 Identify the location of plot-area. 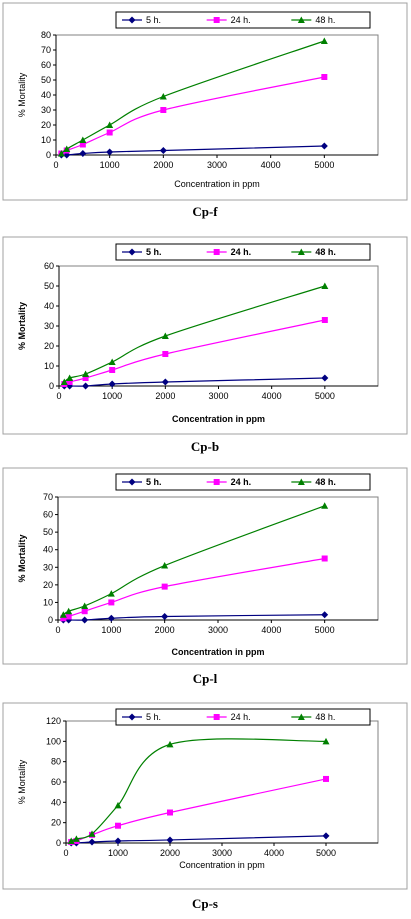
(218, 558).